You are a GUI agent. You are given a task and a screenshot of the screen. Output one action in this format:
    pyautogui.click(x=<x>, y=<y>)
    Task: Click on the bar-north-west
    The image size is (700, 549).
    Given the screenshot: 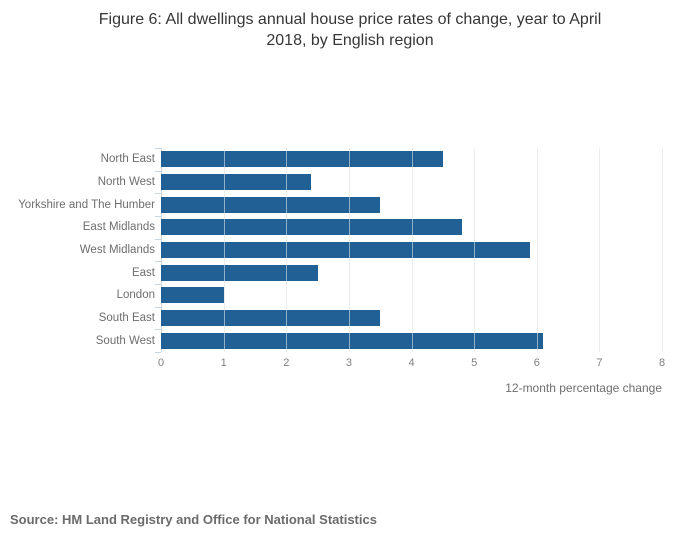 What is the action you would take?
    pyautogui.click(x=236, y=182)
    